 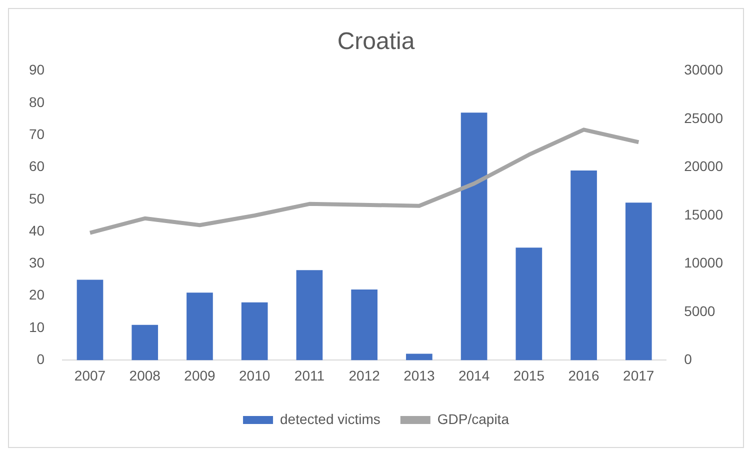 I want to click on y-tick-label: 60, so click(x=36, y=166).